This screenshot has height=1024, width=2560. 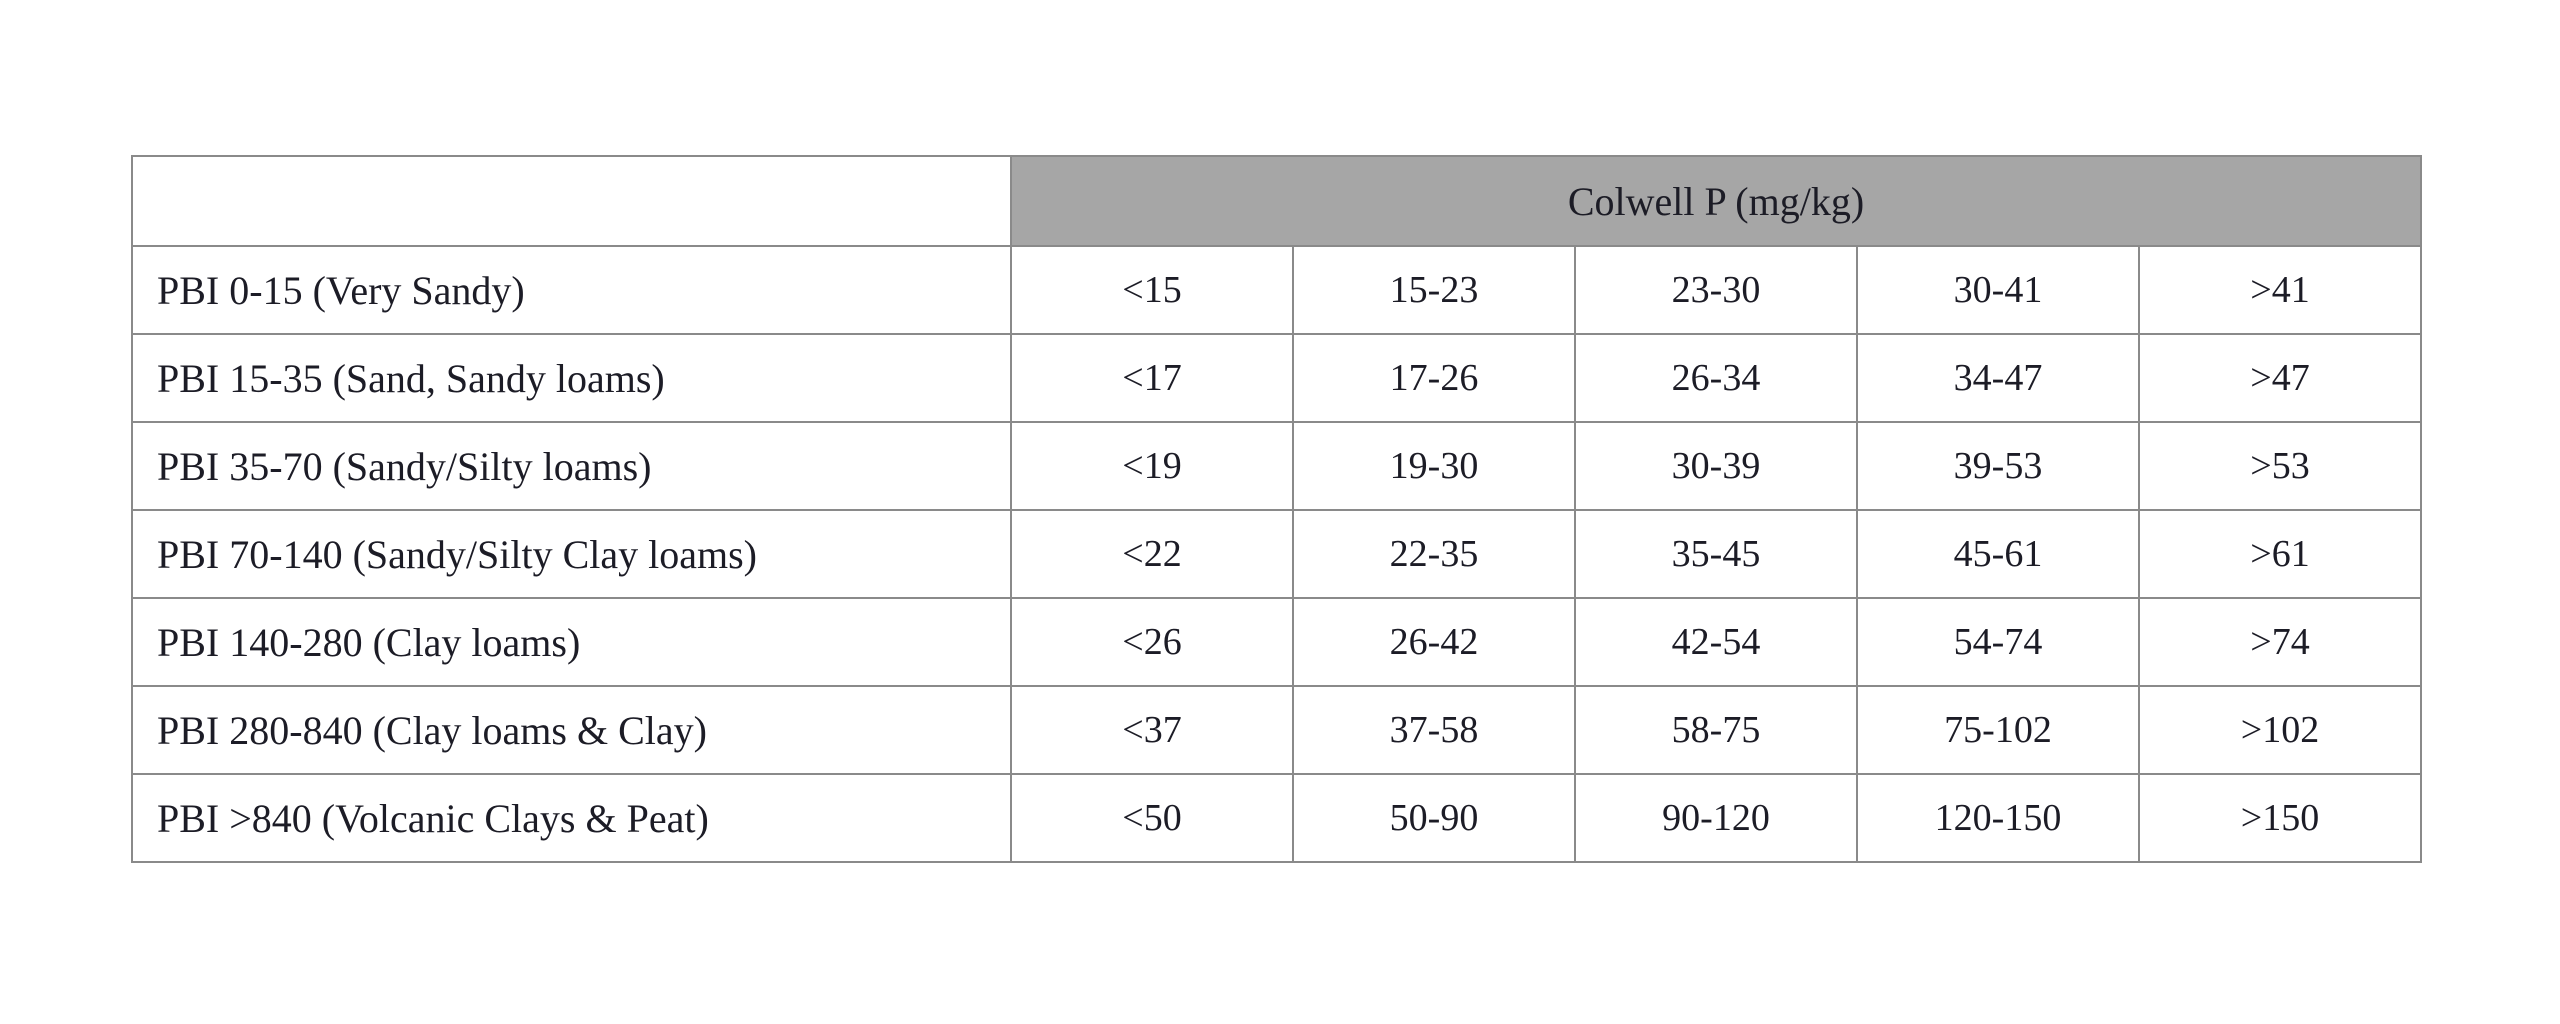 What do you see at coordinates (1152, 554) in the screenshot?
I see `cell-value: <22` at bounding box center [1152, 554].